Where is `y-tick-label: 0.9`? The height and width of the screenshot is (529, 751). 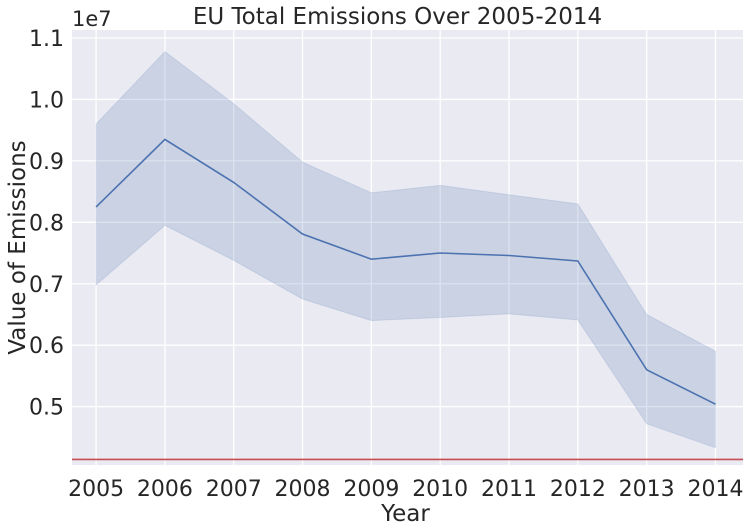
y-tick-label: 0.9 is located at coordinates (46, 162).